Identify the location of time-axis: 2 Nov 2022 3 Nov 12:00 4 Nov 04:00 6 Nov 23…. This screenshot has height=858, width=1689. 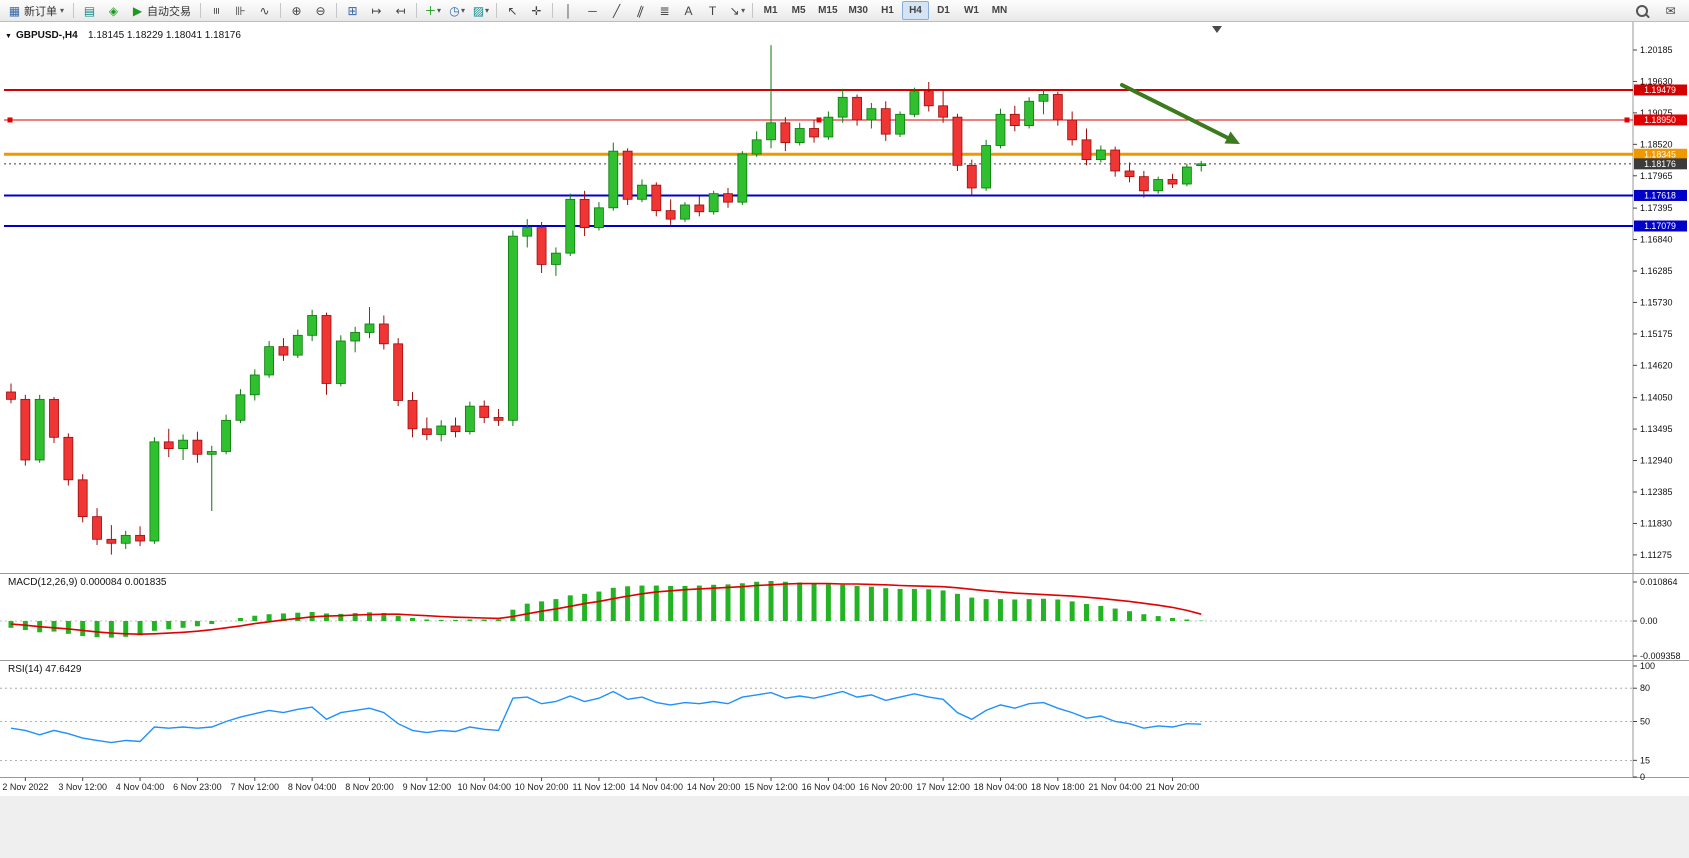
(601, 785).